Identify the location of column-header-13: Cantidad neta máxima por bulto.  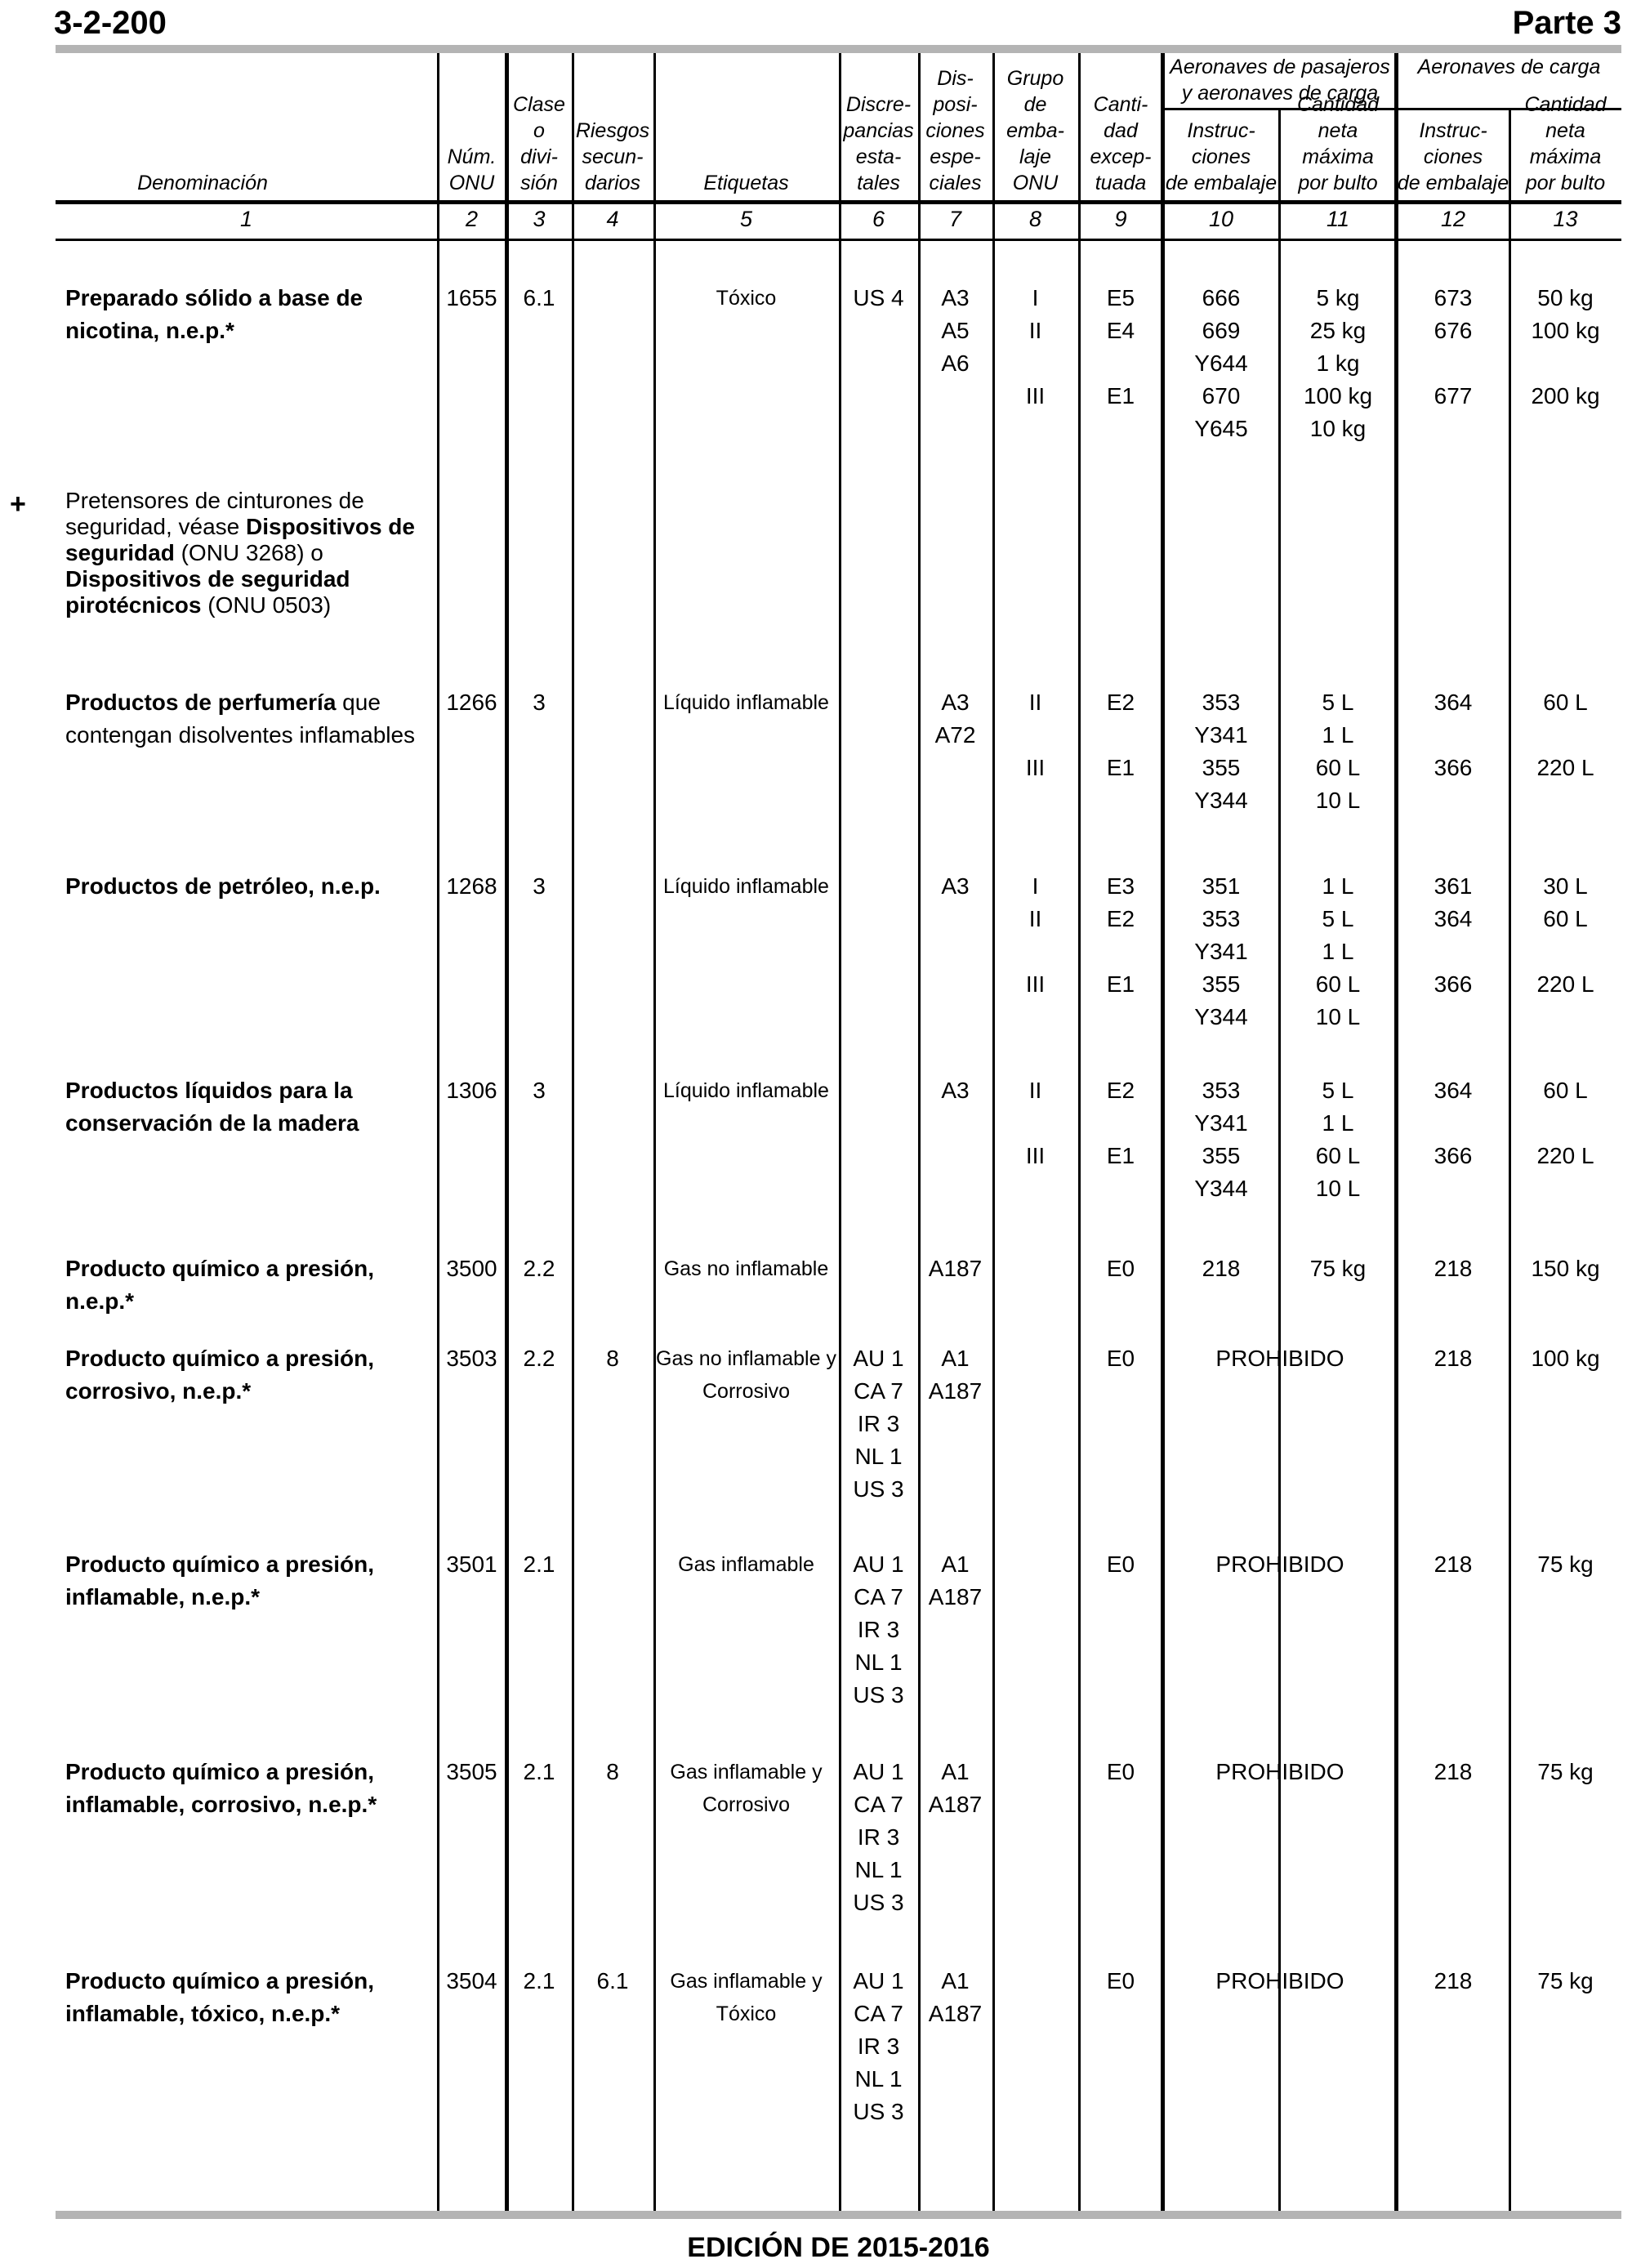
(1566, 143).